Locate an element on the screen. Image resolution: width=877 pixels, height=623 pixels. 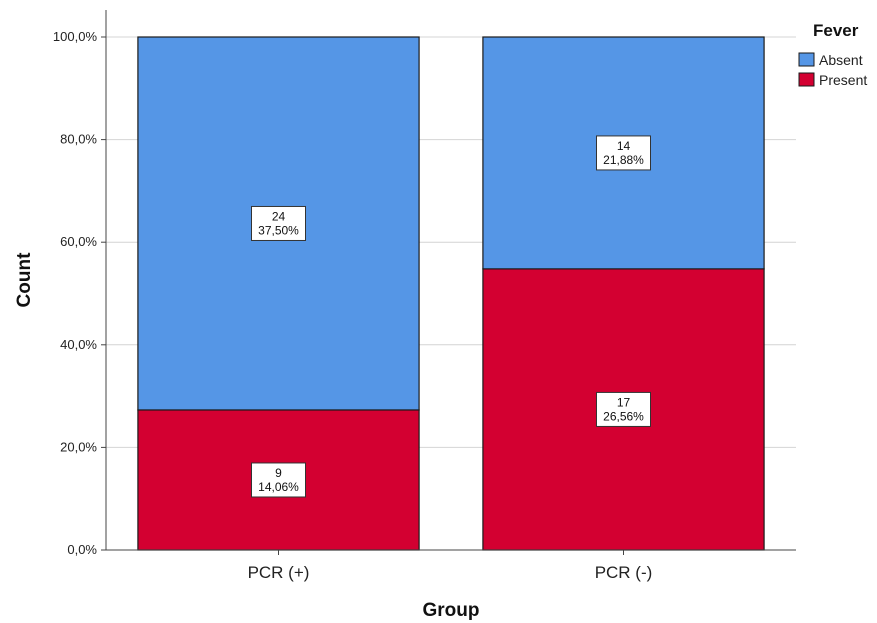
data-label-count: 24 is located at coordinates (279, 216).